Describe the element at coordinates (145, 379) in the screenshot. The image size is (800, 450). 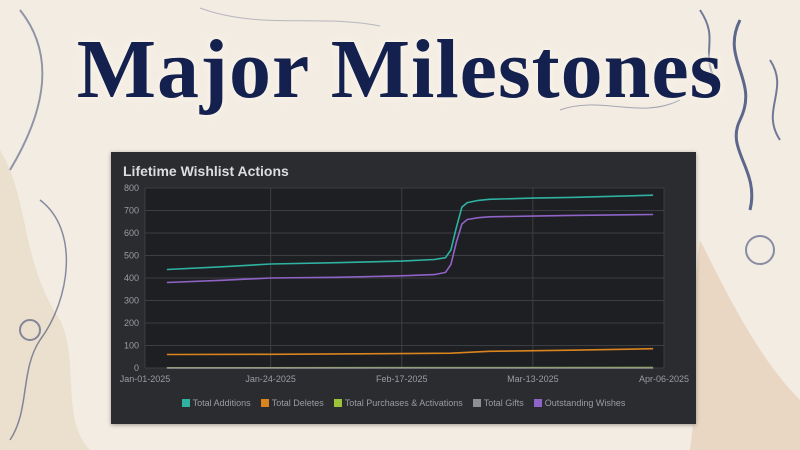
I see `x-tick-label: Jan-01-2025` at that location.